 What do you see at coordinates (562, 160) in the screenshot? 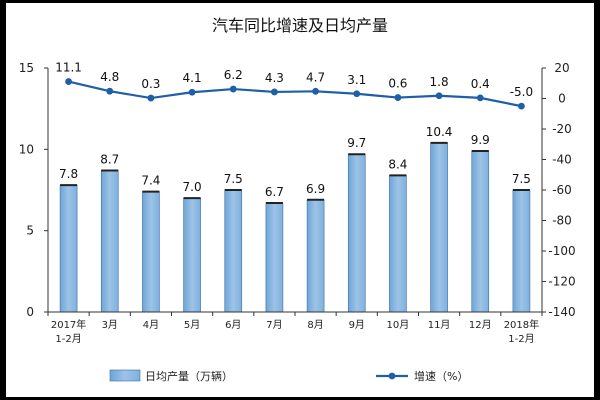
I see `right-tick-label: -40` at bounding box center [562, 160].